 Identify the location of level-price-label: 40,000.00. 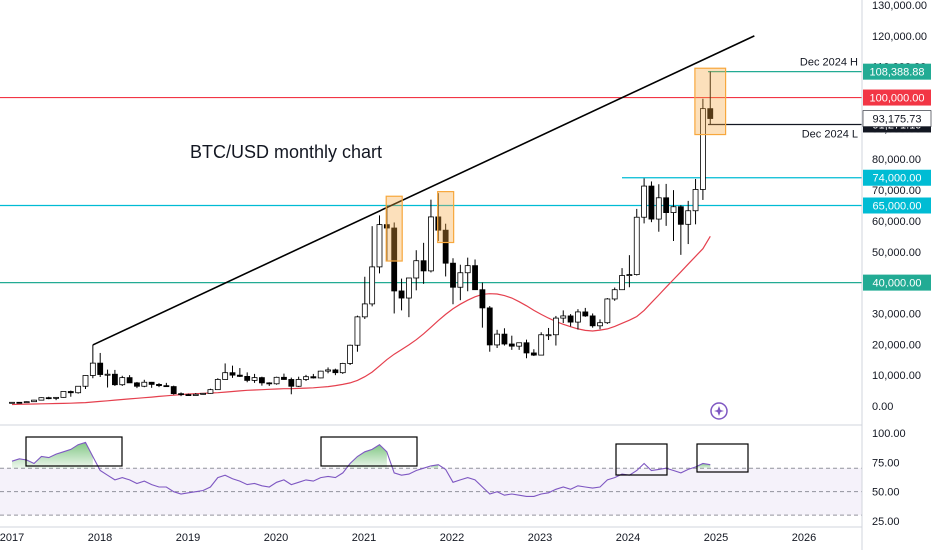
(897, 284).